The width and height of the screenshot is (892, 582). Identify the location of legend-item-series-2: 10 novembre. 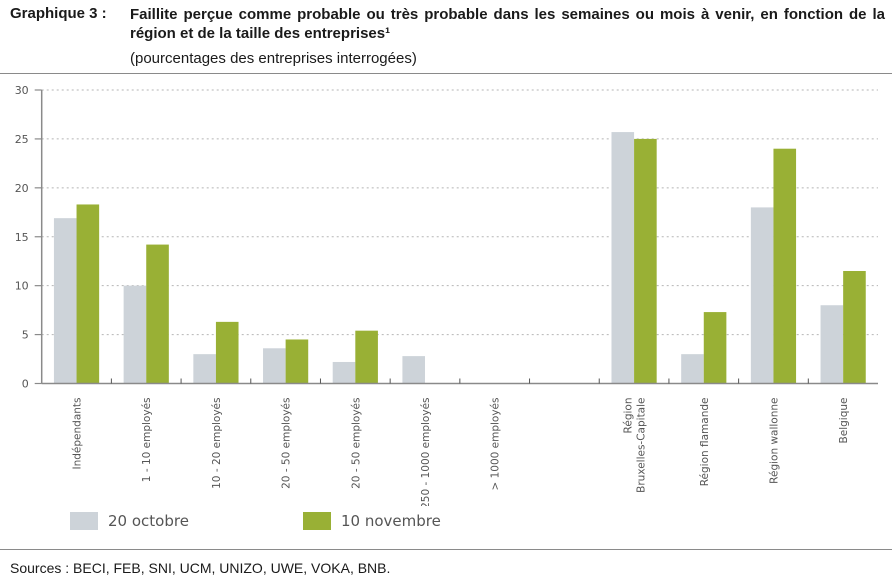
(372, 521).